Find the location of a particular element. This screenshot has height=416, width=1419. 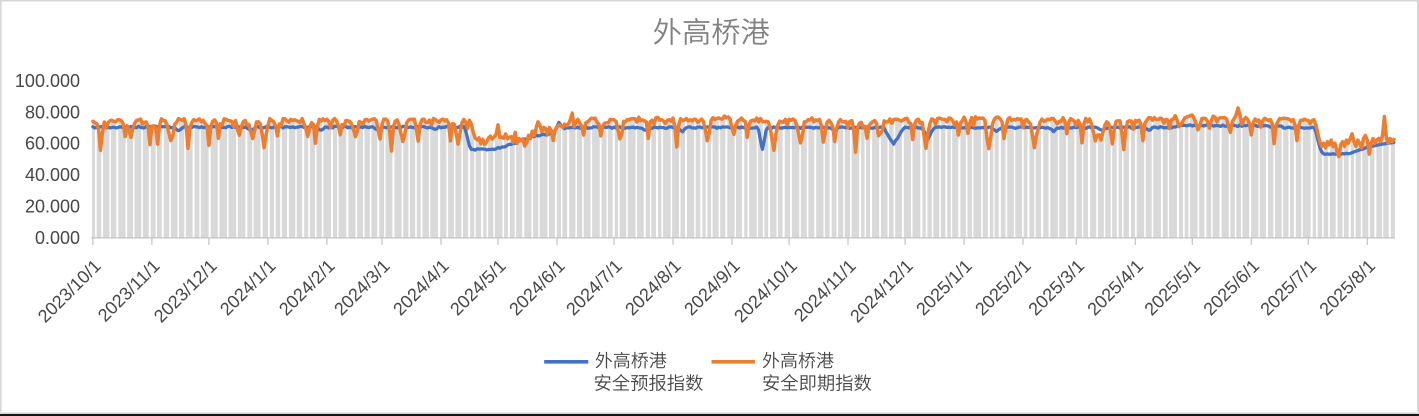

svg-text: 40.000 is located at coordinates (52, 175).